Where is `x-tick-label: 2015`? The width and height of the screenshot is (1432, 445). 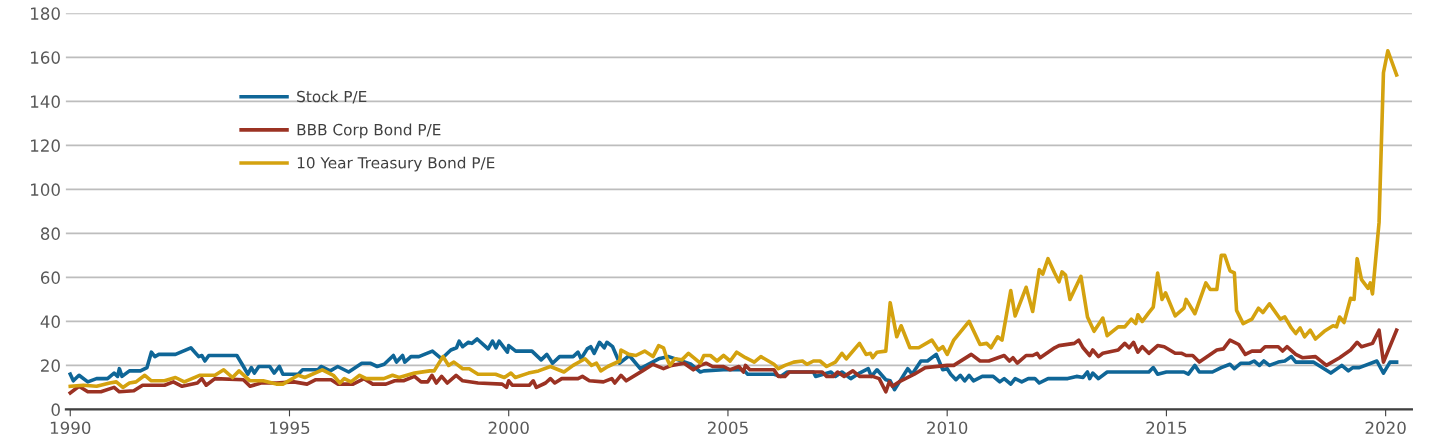 x-tick-label: 2015 is located at coordinates (1166, 428).